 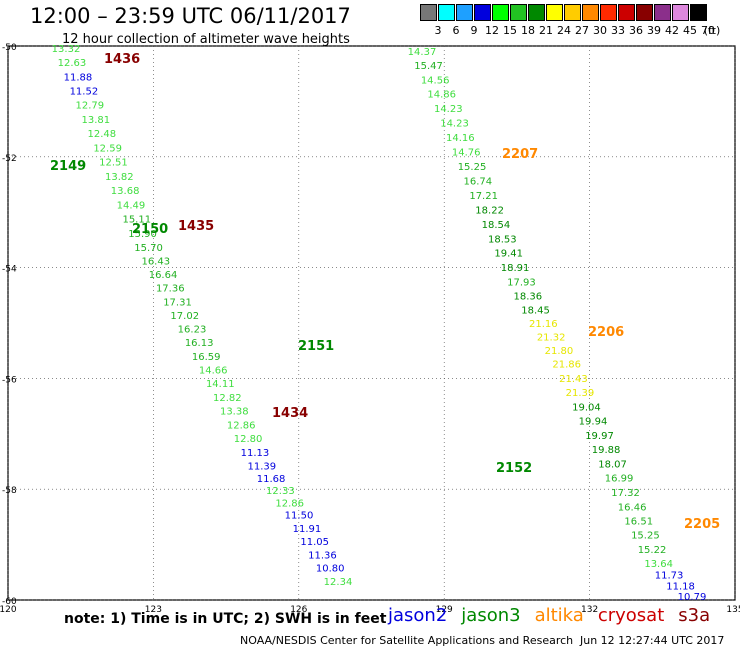 What do you see at coordinates (418, 615) in the screenshot?
I see `satellite-legend-jason2: jason2` at bounding box center [418, 615].